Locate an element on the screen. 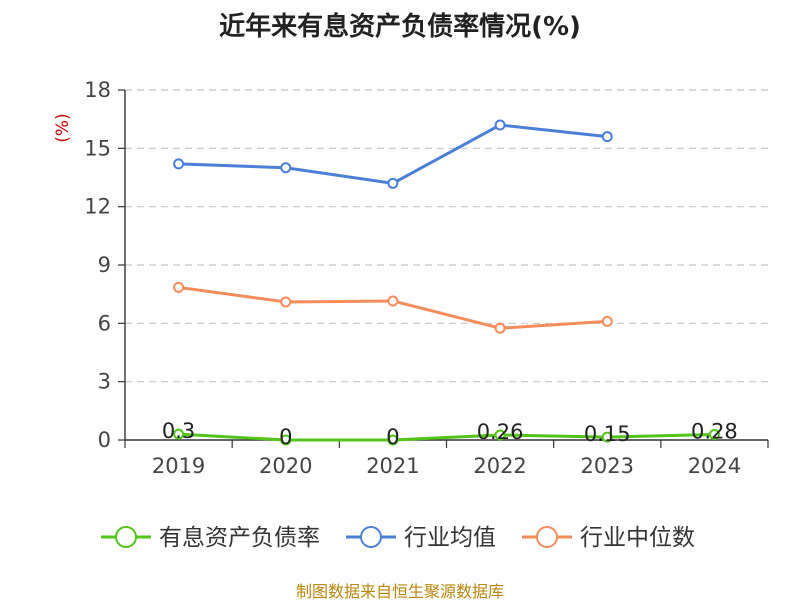 The height and width of the screenshot is (602, 800). data-label: 0.28 is located at coordinates (714, 432).